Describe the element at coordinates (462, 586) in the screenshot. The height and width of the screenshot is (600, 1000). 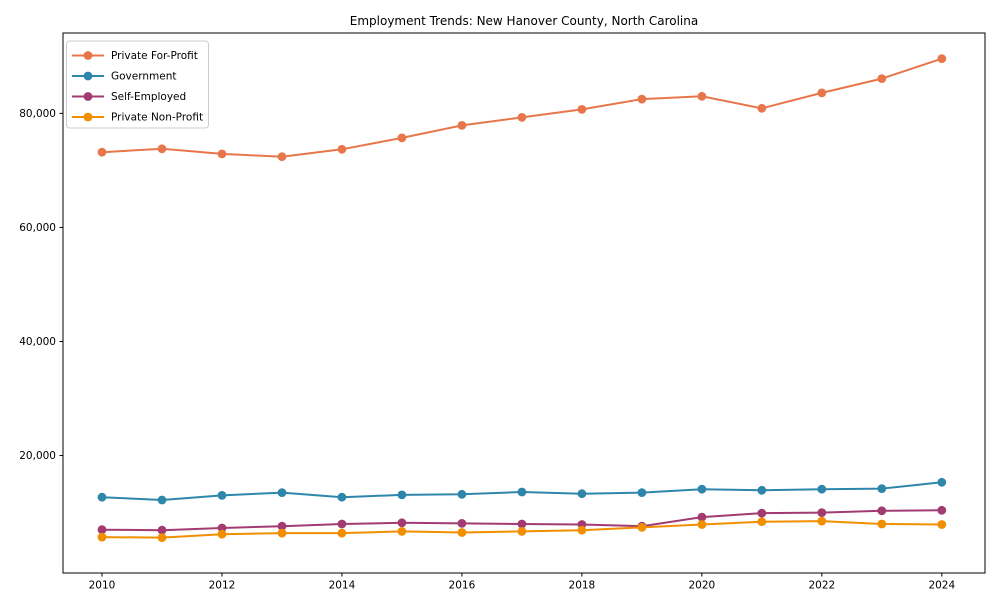
I see `x-tick-label: 2016` at that location.